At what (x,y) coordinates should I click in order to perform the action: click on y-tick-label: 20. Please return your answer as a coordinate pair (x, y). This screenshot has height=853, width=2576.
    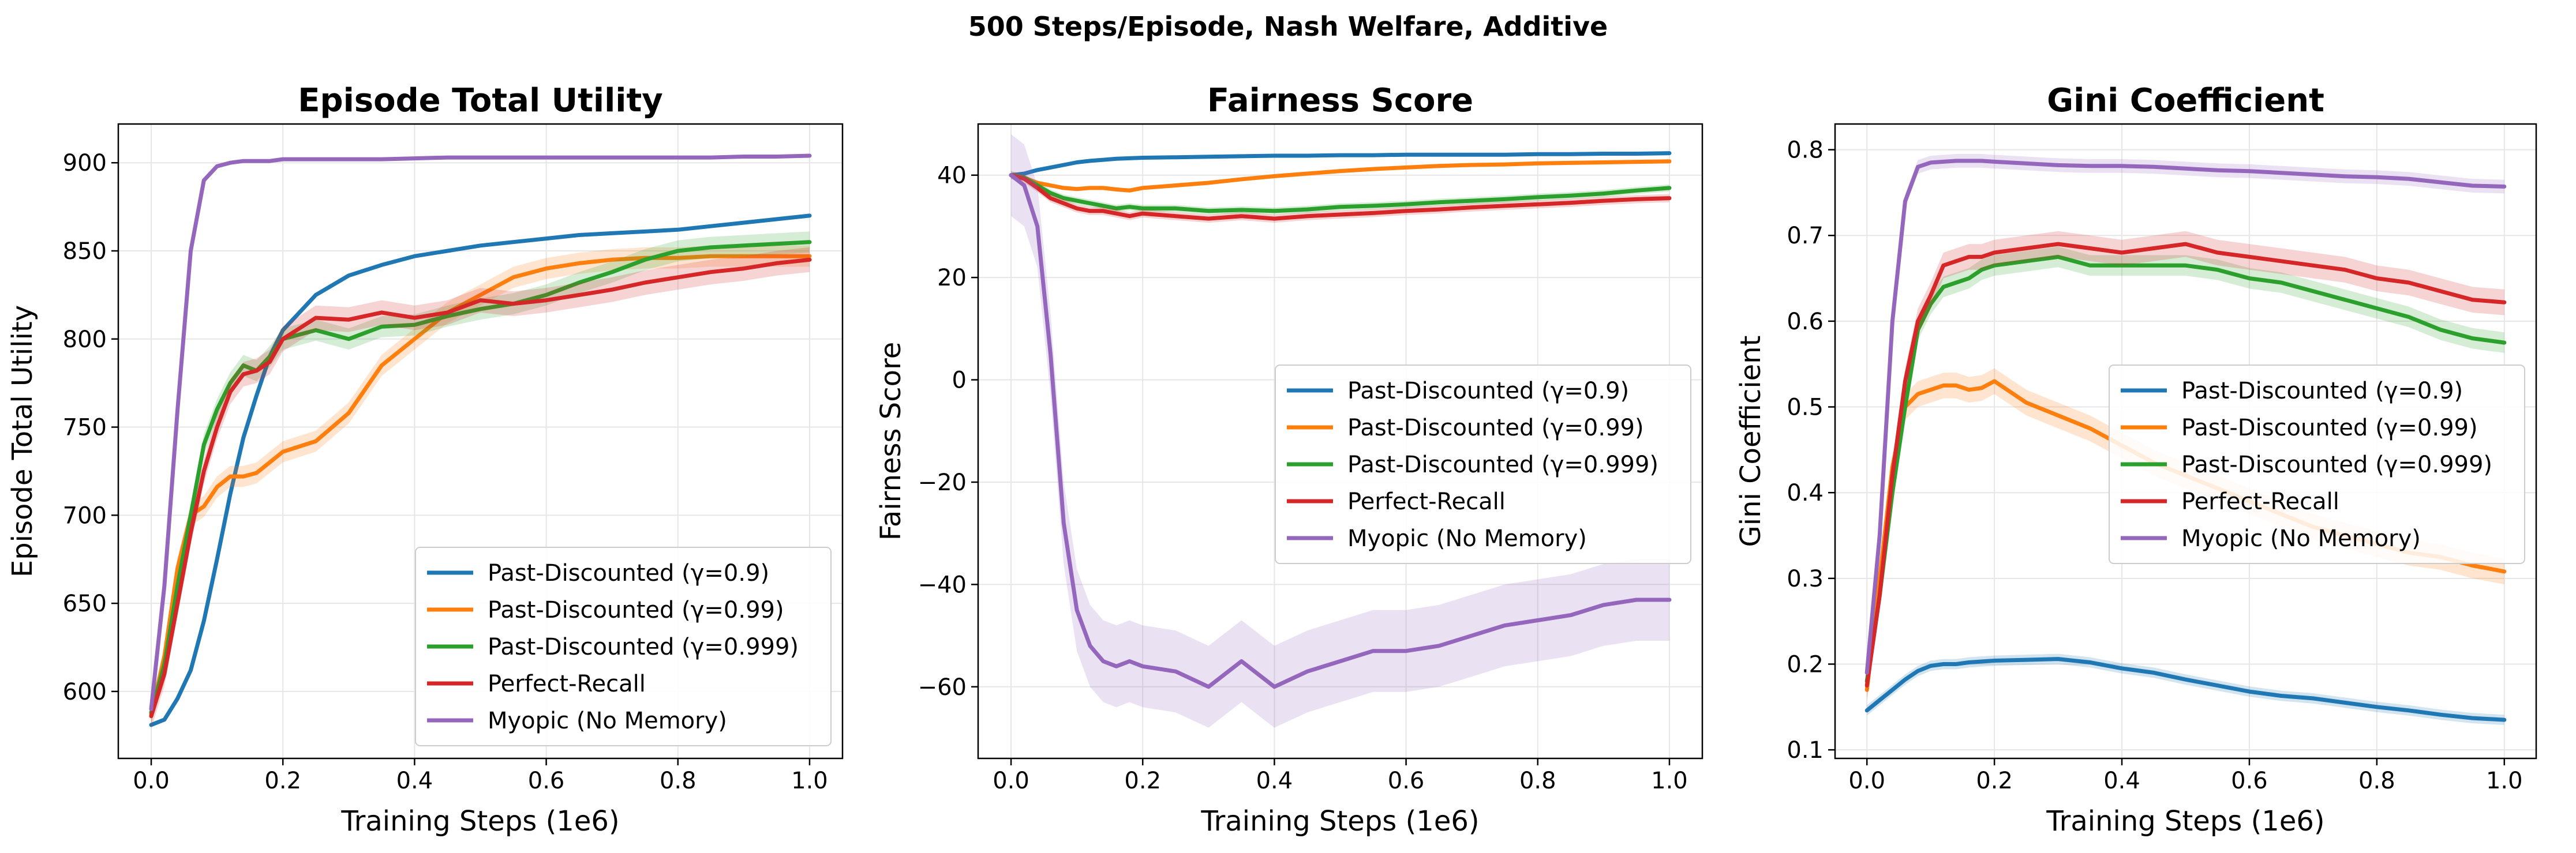
    Looking at the image, I should click on (952, 278).